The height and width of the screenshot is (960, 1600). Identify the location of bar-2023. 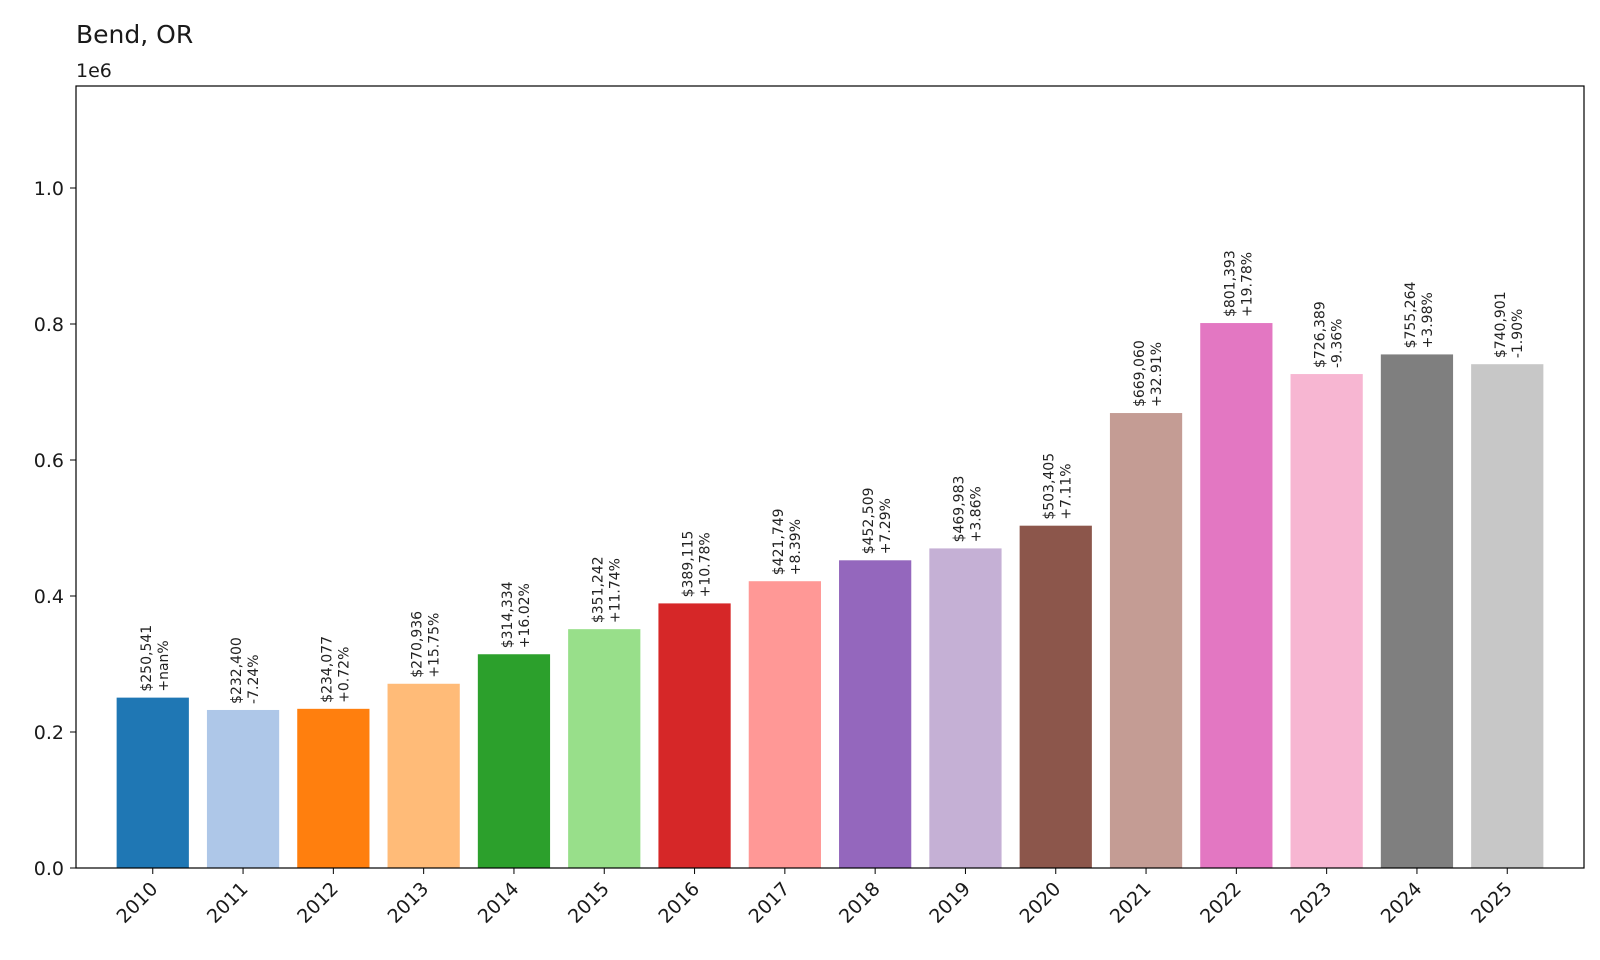
(1326, 621).